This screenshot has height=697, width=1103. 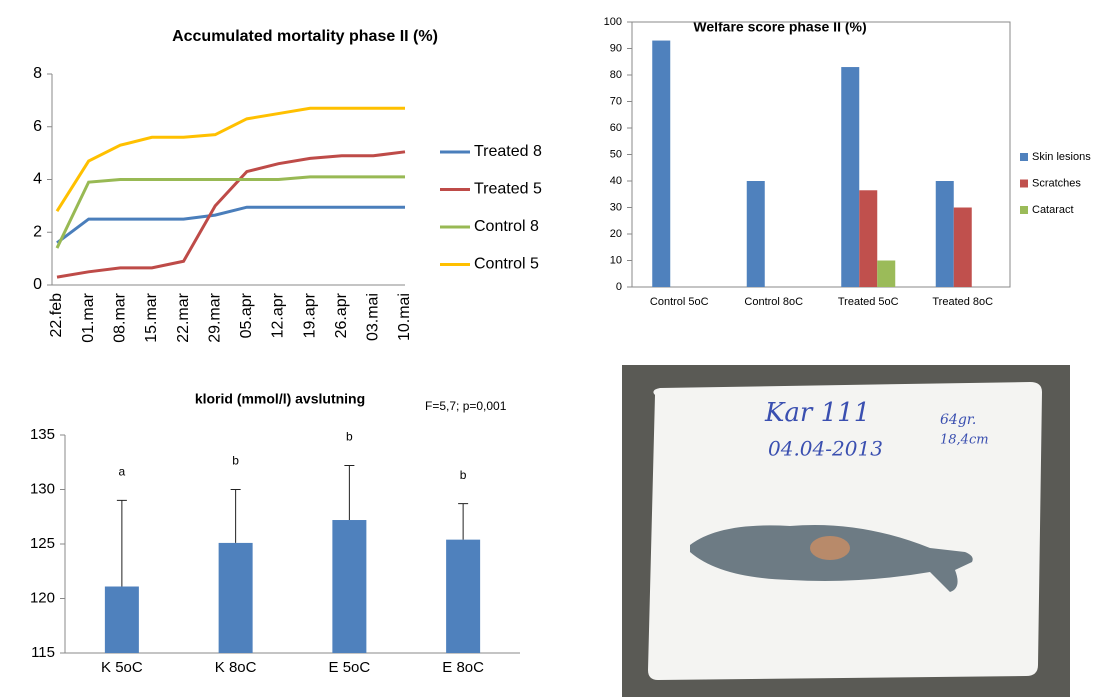 What do you see at coordinates (679, 302) in the screenshot?
I see `x-tick-label: Control 5oC` at bounding box center [679, 302].